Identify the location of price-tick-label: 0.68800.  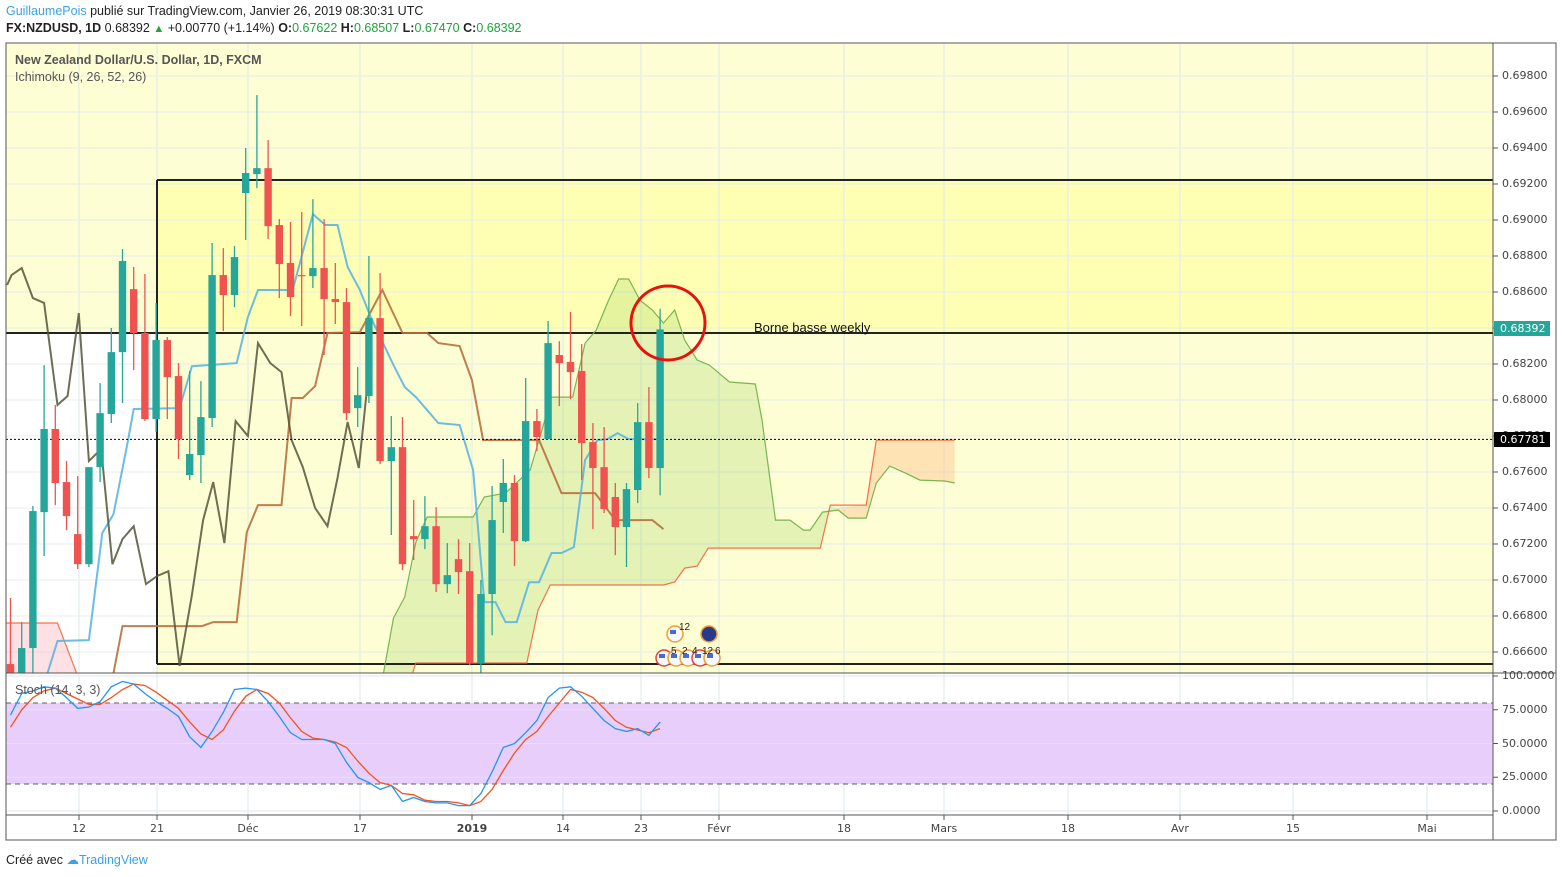
(1525, 255).